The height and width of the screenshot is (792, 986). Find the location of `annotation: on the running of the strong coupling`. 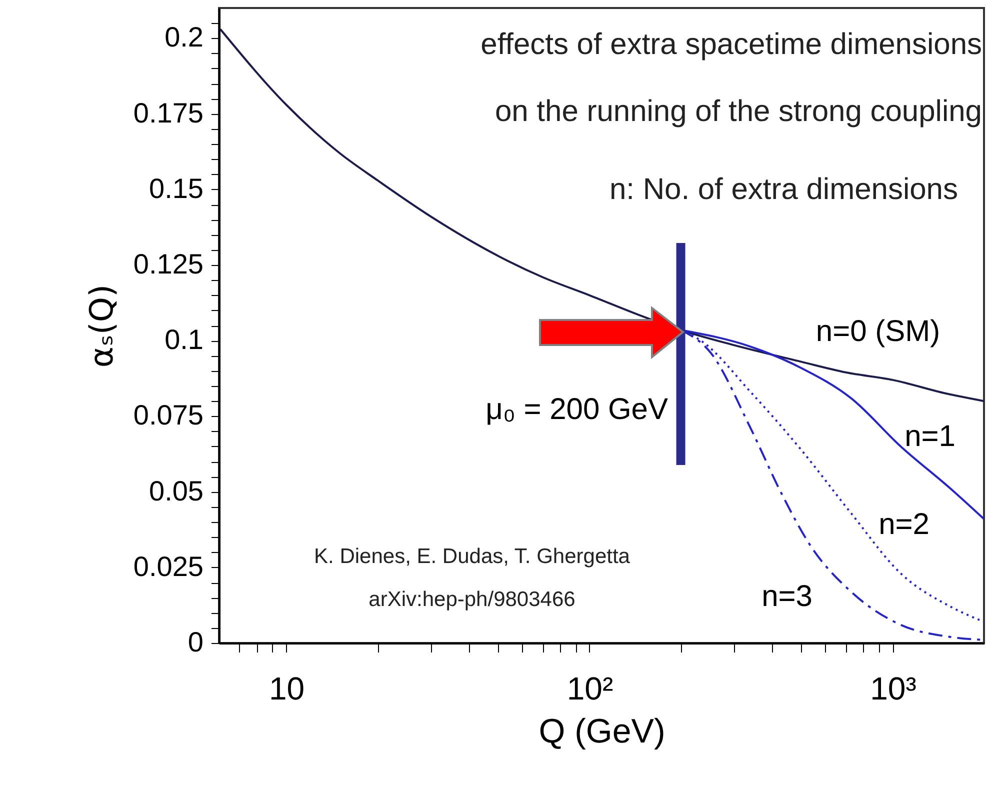

annotation: on the running of the strong coupling is located at coordinates (738, 111).